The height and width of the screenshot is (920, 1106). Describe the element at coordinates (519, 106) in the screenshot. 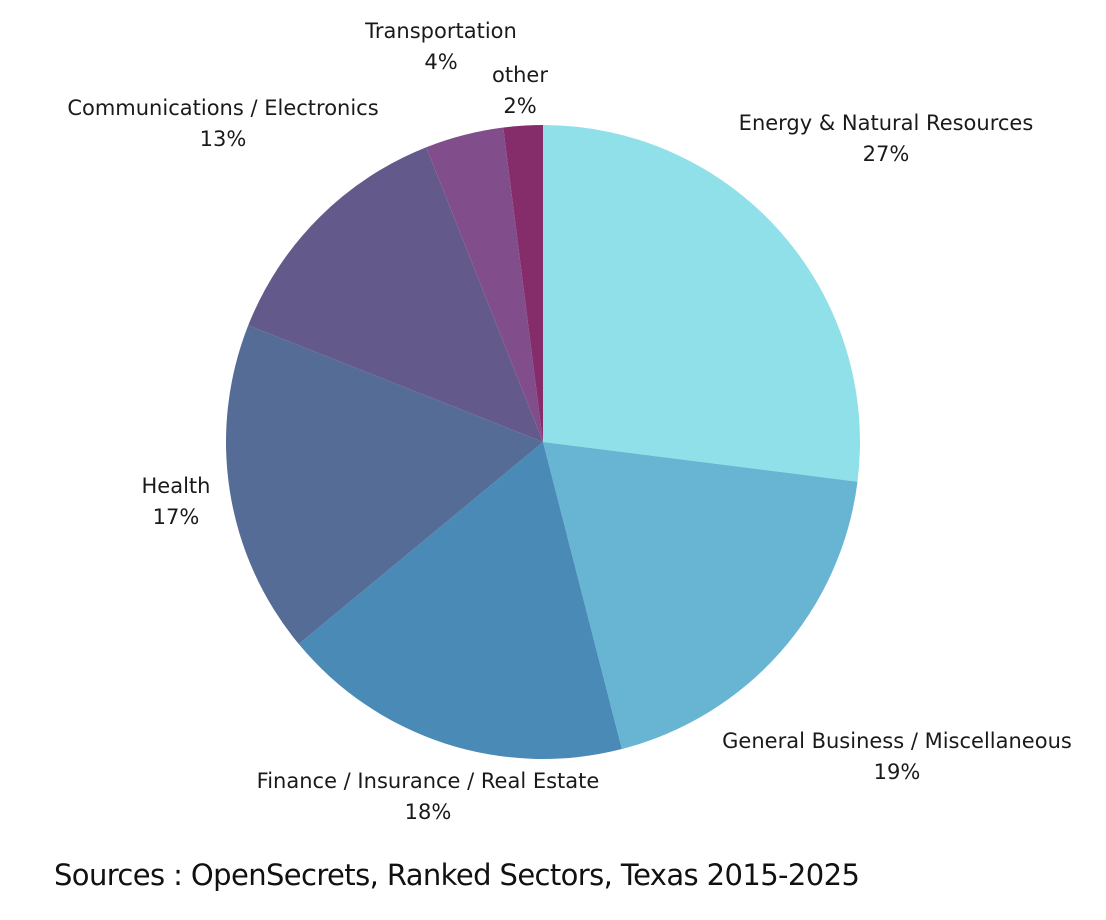

I see `slice-value-other: 2%` at that location.